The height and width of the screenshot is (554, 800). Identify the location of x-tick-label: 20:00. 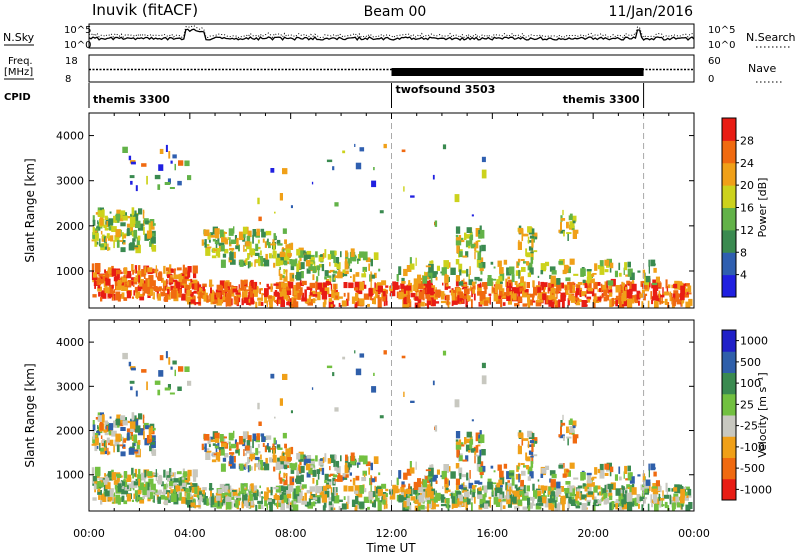
(593, 533).